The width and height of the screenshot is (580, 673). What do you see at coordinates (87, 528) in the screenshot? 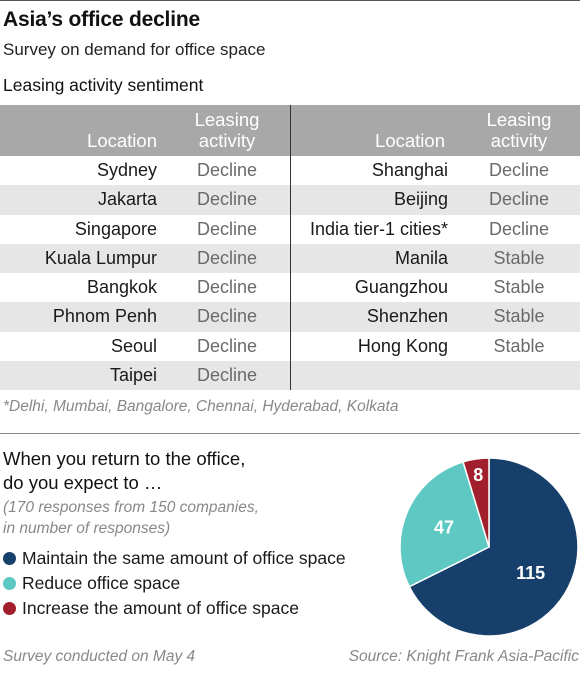
I see `survey-note-line2: in number of responses)` at bounding box center [87, 528].